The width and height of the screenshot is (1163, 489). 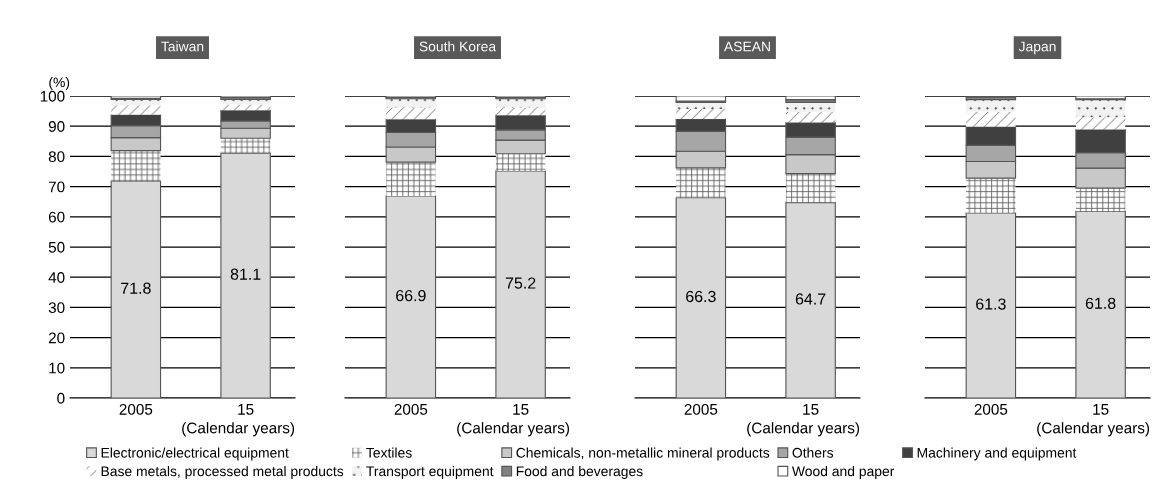 What do you see at coordinates (61, 398) in the screenshot?
I see `y-tick-label: 0` at bounding box center [61, 398].